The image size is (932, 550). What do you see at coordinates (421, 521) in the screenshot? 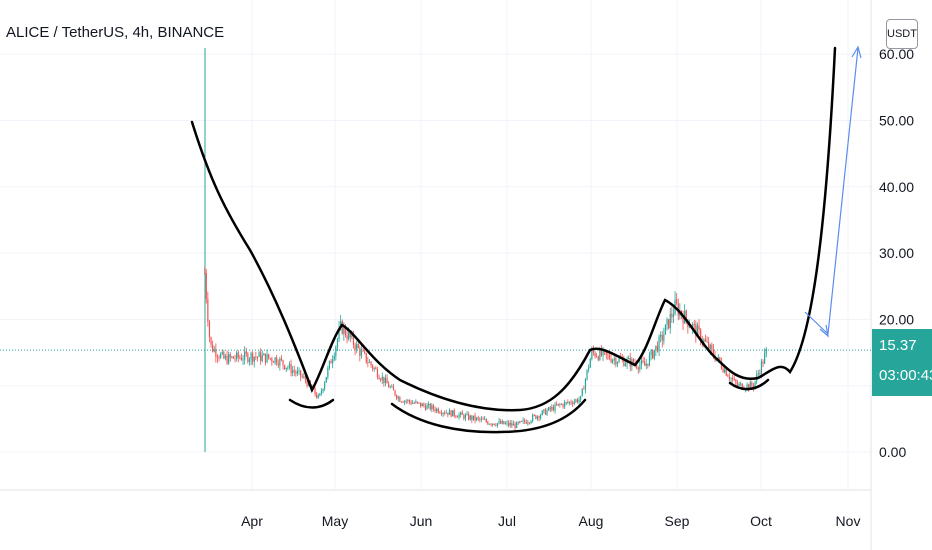
I see `x-tick-label: Jun` at bounding box center [421, 521].